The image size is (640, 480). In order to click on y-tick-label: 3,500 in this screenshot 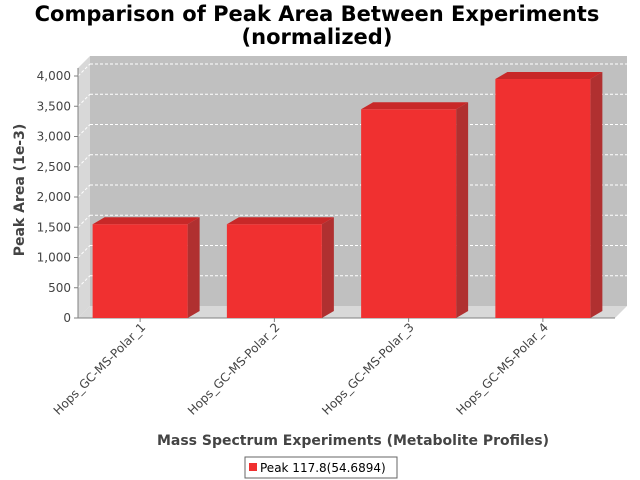, I will do `click(54, 106)`.